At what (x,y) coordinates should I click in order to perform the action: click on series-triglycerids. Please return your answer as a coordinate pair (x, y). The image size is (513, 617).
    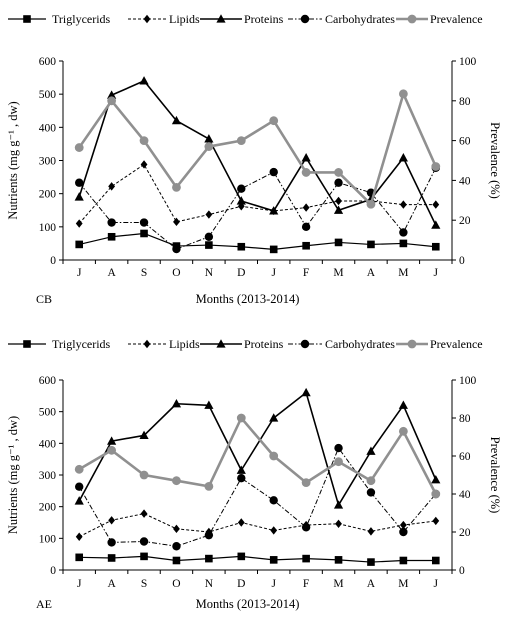
    Looking at the image, I should click on (257, 559).